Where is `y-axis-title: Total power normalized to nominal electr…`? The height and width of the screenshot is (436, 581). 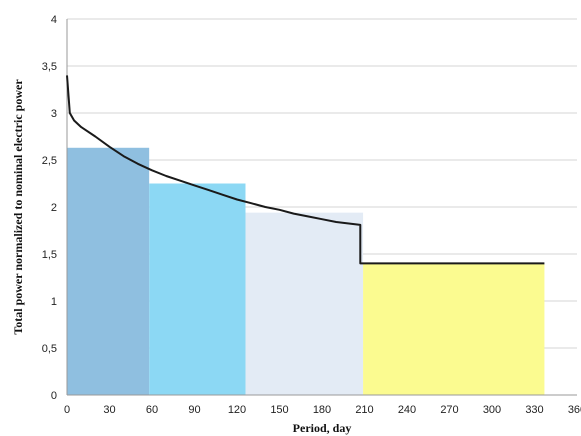
y-axis-title: Total power normalized to nominal electr… is located at coordinates (18, 207).